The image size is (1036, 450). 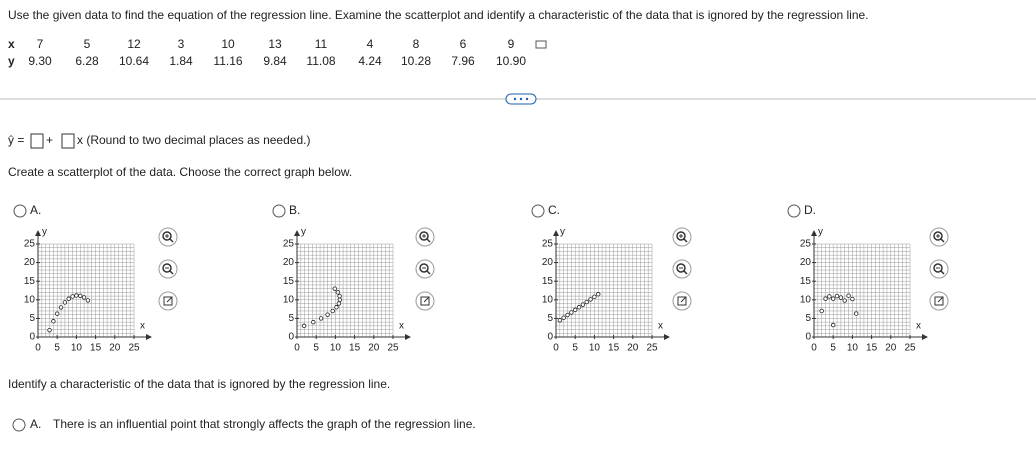 What do you see at coordinates (68, 141) in the screenshot?
I see `slope-input` at bounding box center [68, 141].